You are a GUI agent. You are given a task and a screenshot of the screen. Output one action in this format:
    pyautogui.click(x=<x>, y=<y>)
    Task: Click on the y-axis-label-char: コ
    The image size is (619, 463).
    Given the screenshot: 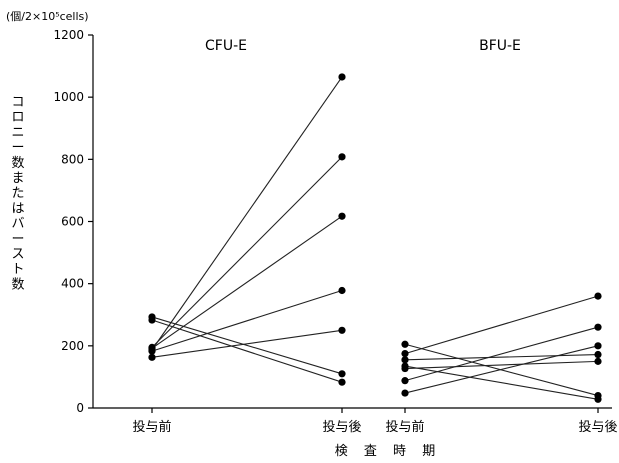 What is the action you would take?
    pyautogui.click(x=17, y=102)
    